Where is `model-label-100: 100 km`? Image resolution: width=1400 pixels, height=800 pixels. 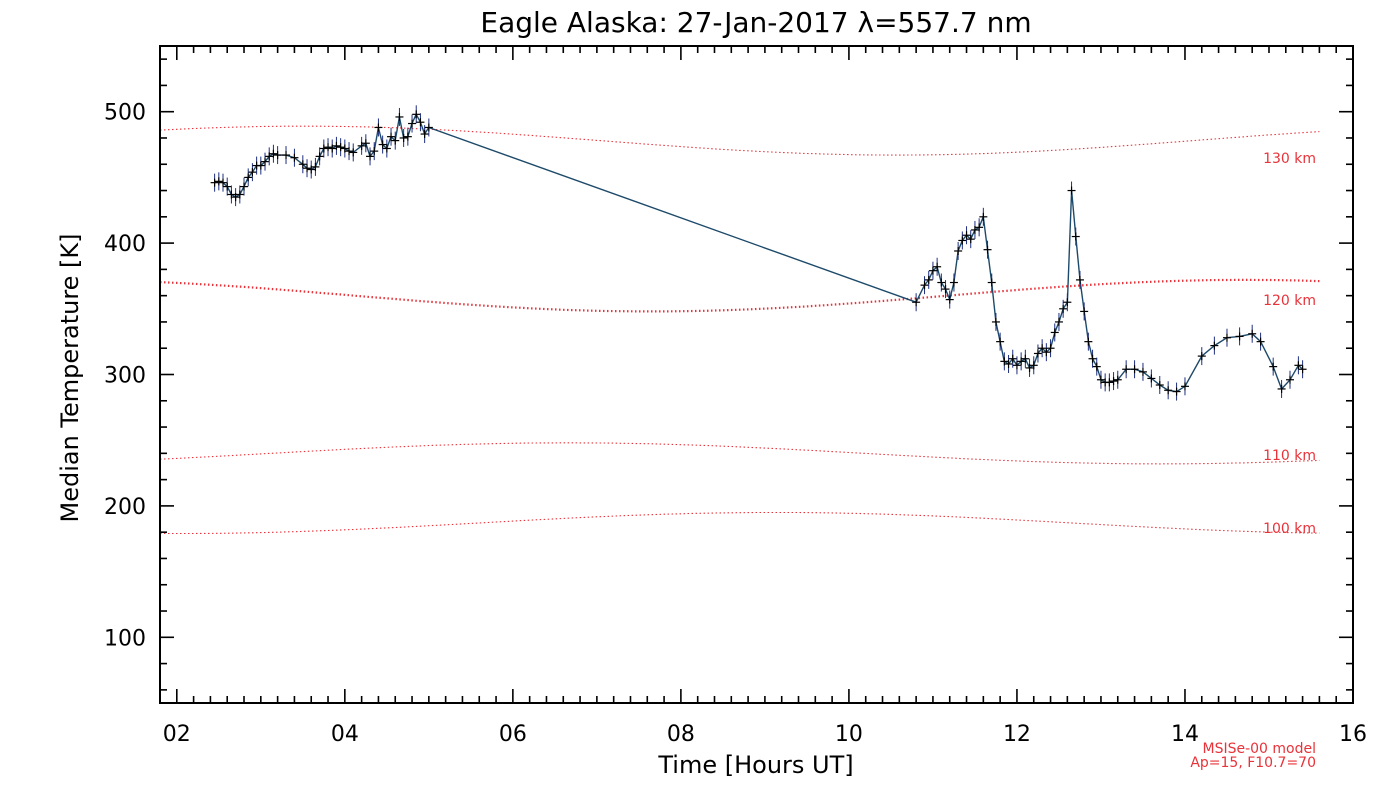 model-label-100: 100 km is located at coordinates (1289, 529).